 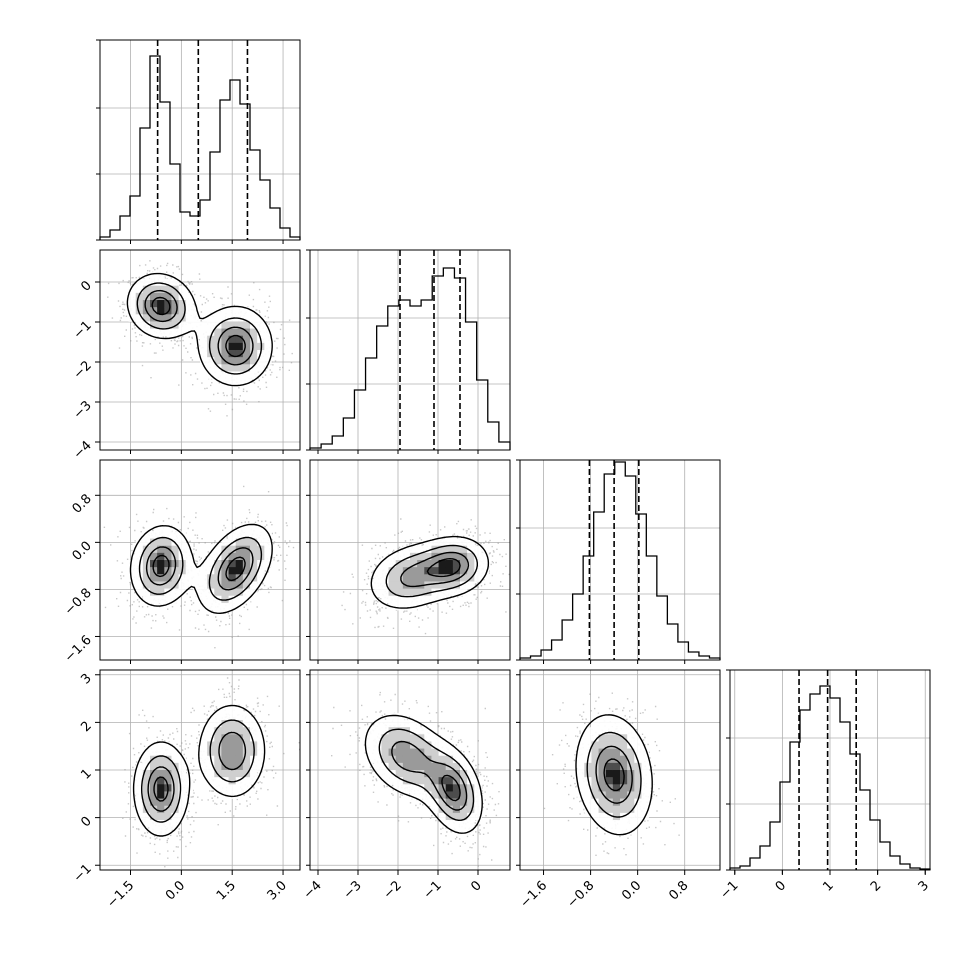 I want to click on y-axis-3-tick-label: −1, so click(x=83, y=873).